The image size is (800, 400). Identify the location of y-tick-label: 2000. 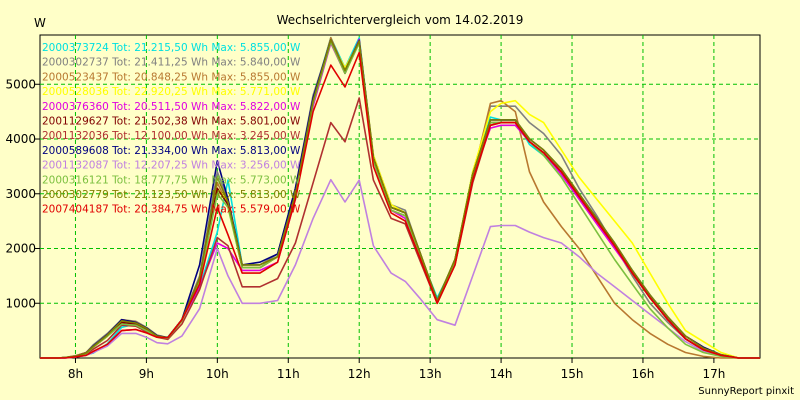
(20, 249).